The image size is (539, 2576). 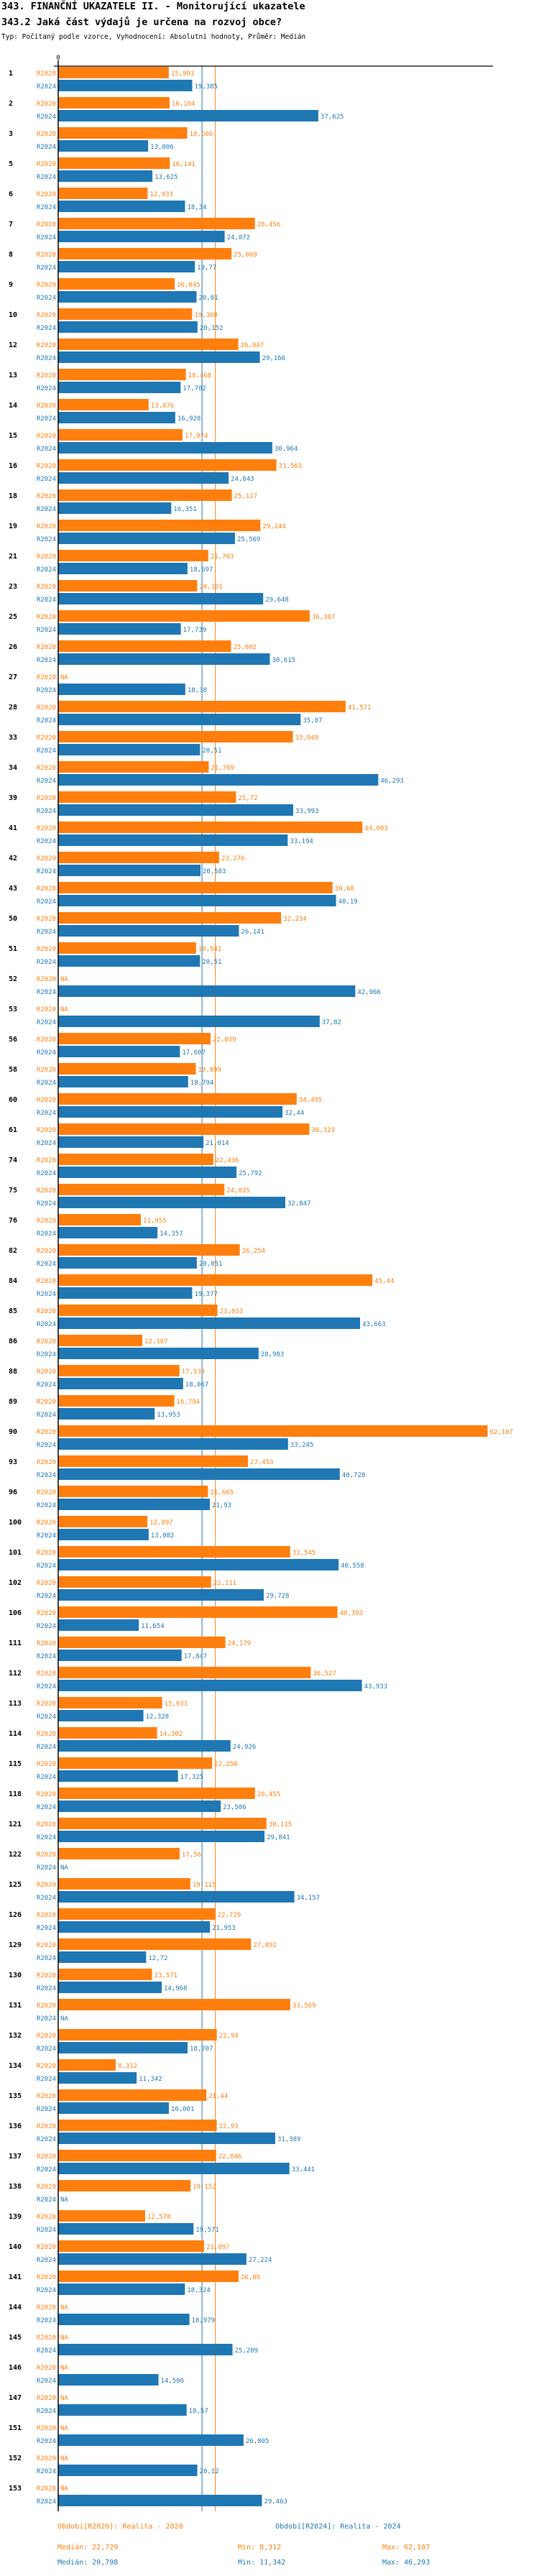 What do you see at coordinates (13, 1221) in the screenshot?
I see `category-label: 76` at bounding box center [13, 1221].